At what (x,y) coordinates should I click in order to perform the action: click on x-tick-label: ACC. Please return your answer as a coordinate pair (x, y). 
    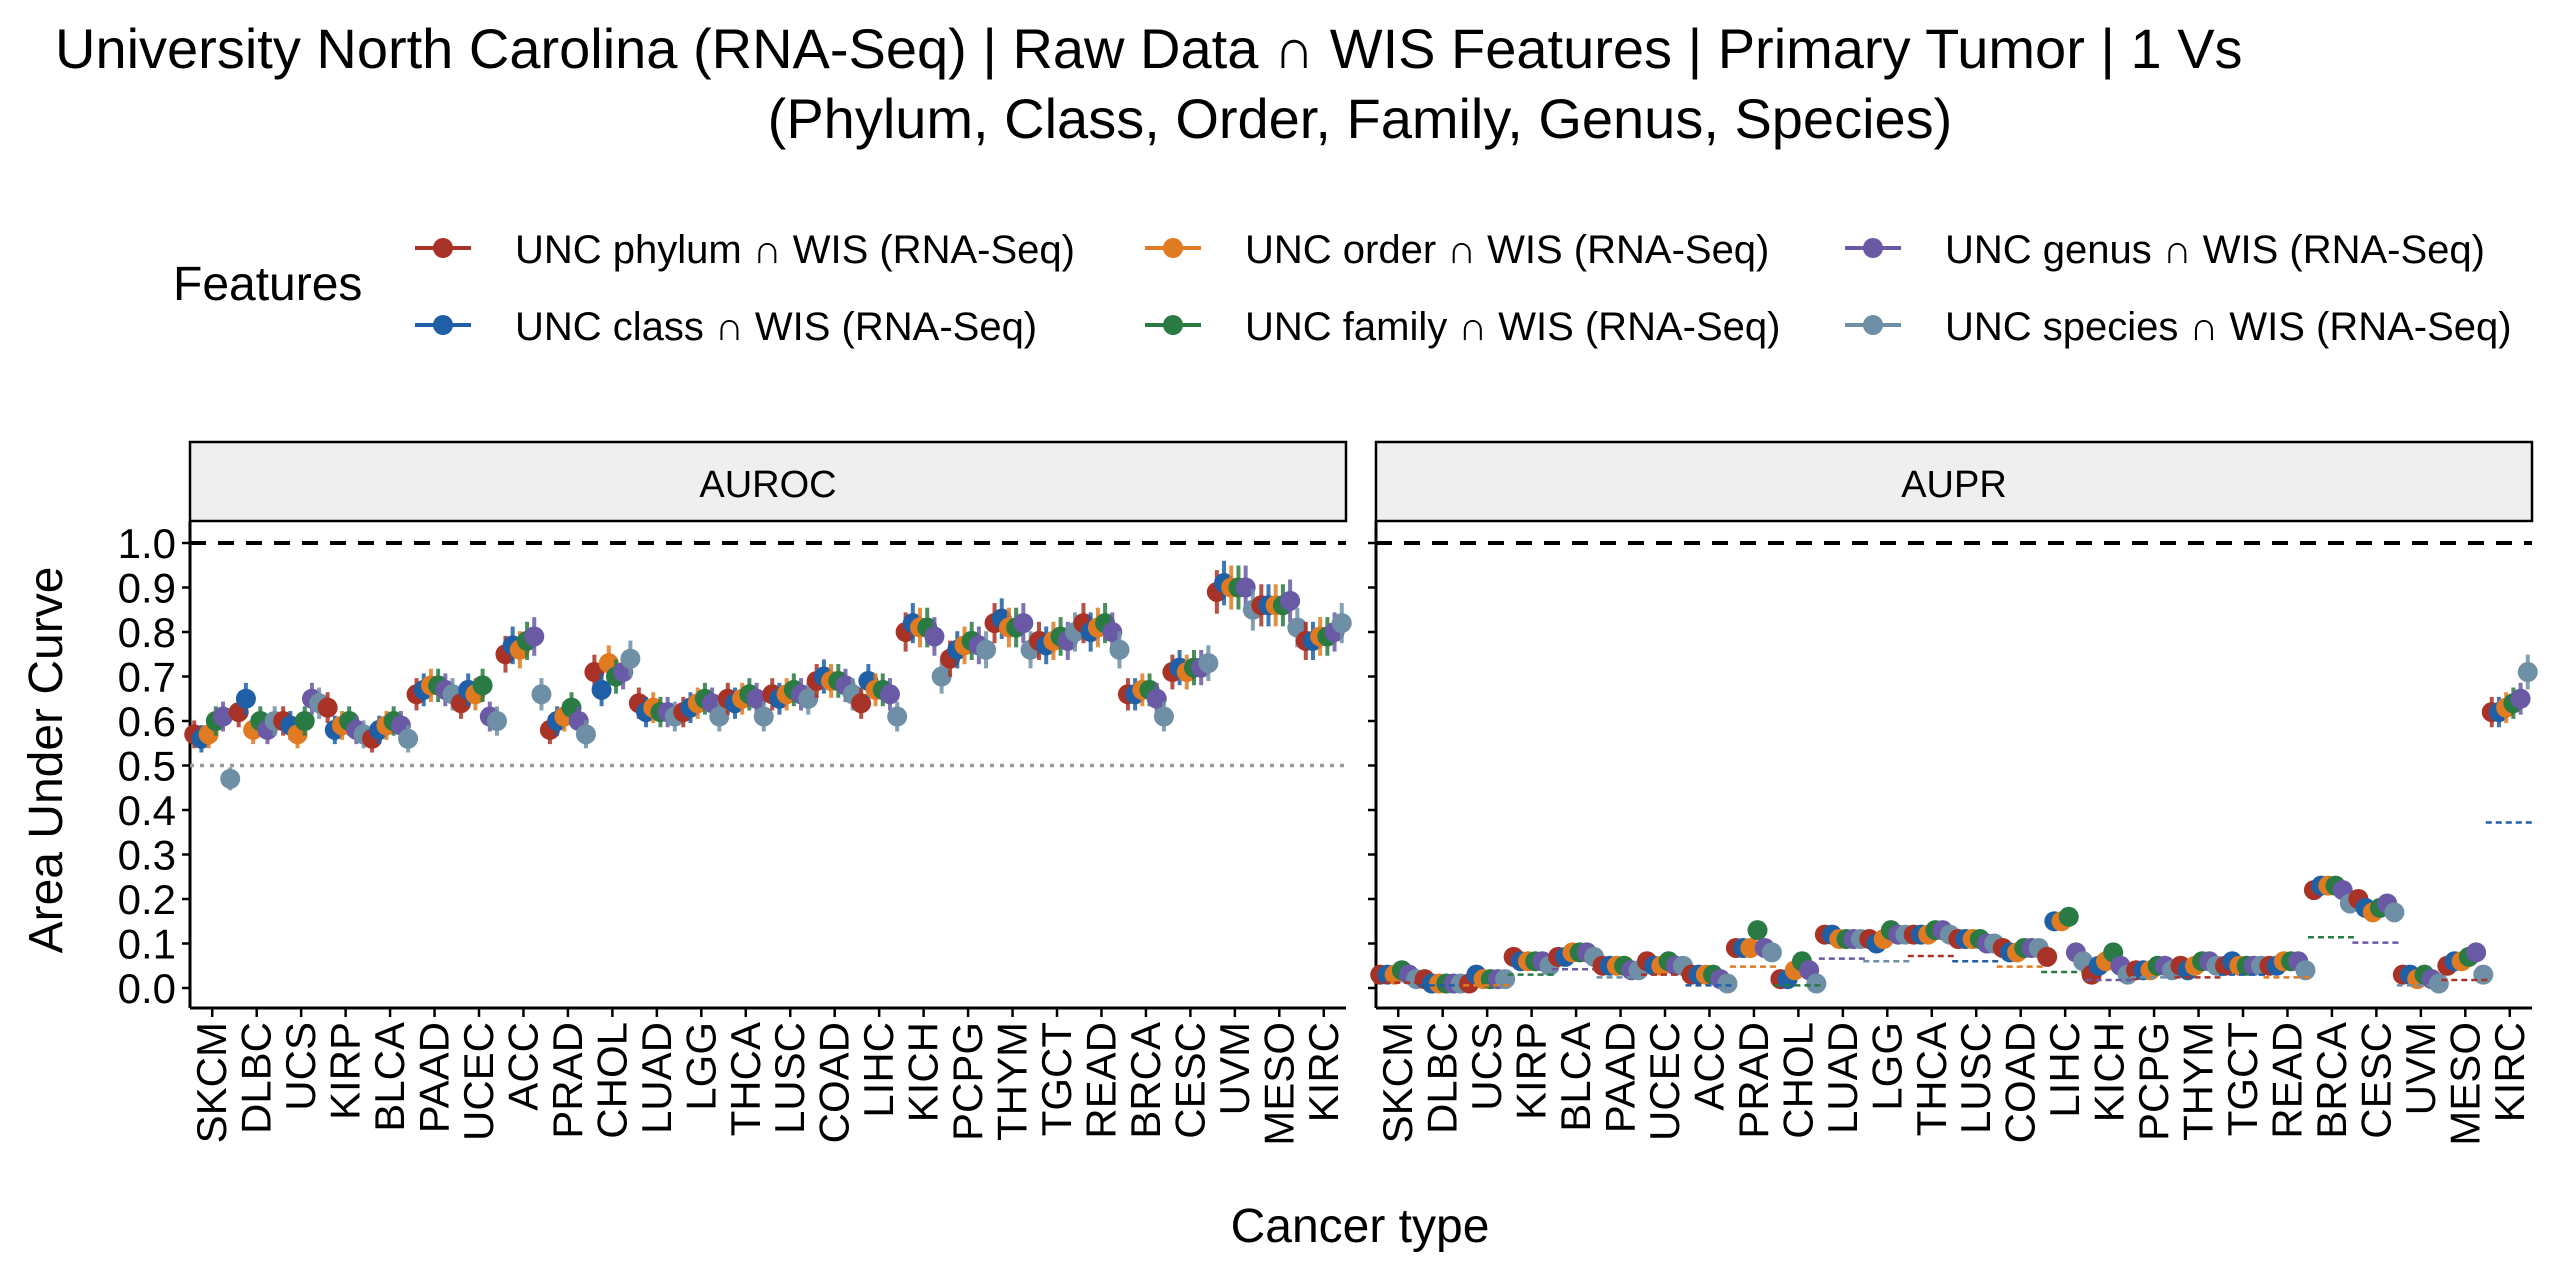
    Looking at the image, I should click on (1708, 1066).